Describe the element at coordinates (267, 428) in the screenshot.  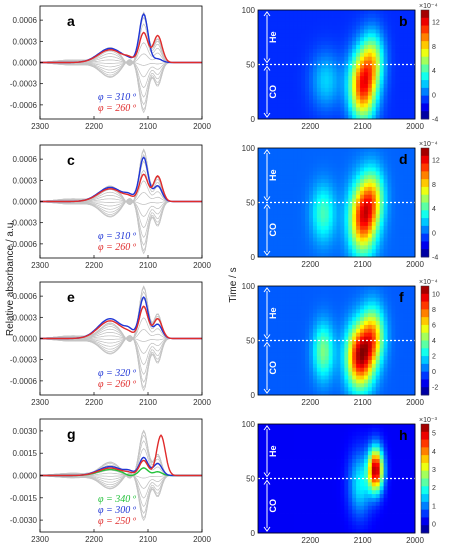
I see `region-arrow-head` at that location.